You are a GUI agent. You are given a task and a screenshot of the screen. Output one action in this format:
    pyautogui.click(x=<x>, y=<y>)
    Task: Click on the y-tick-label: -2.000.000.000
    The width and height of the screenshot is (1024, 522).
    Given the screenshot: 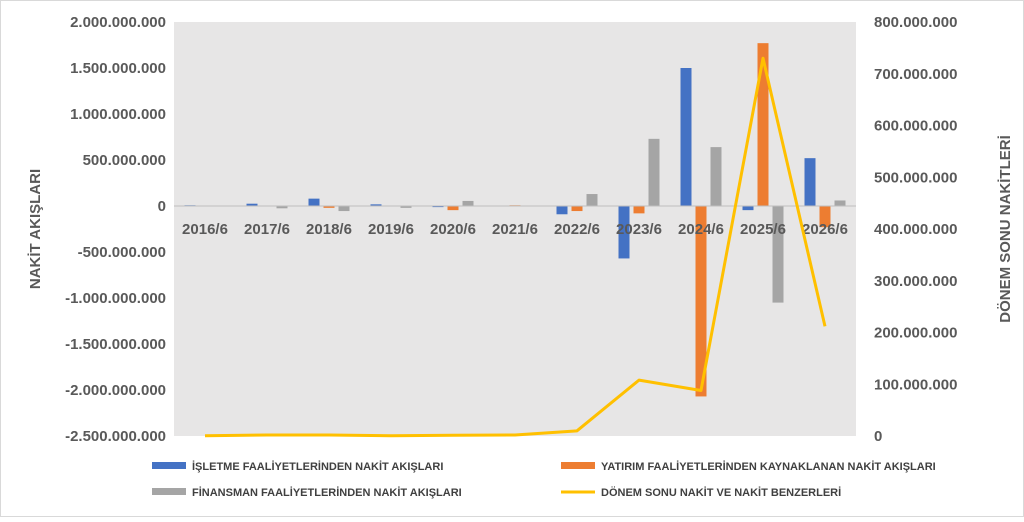 What is the action you would take?
    pyautogui.click(x=115, y=390)
    